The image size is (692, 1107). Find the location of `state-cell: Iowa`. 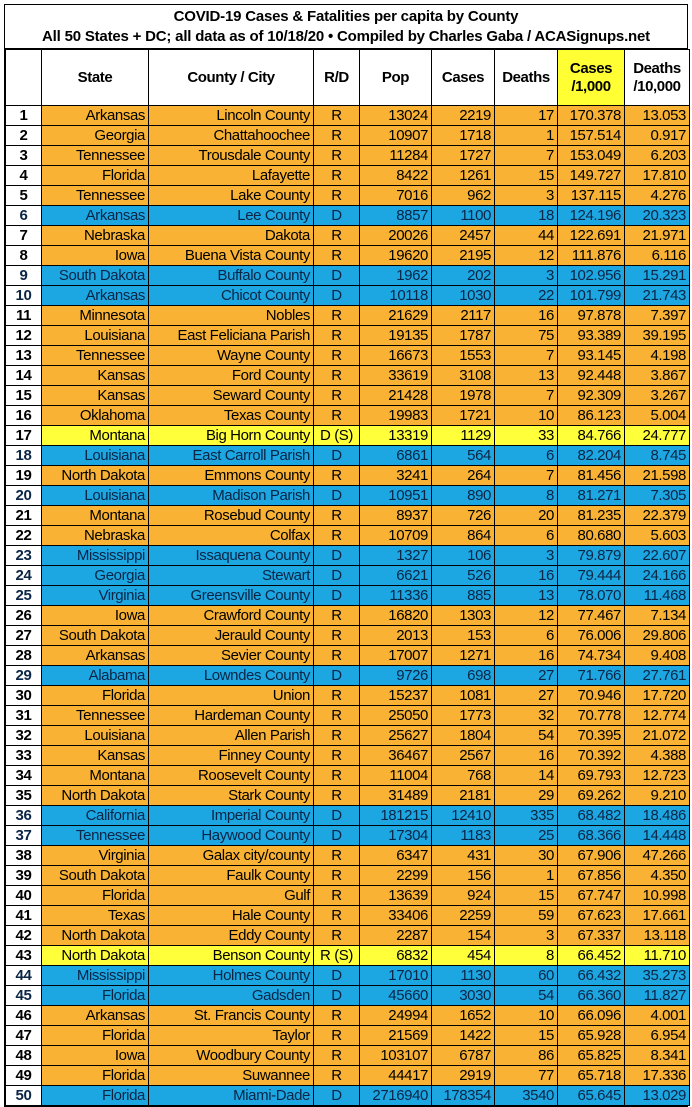

state-cell: Iowa is located at coordinates (95, 615).